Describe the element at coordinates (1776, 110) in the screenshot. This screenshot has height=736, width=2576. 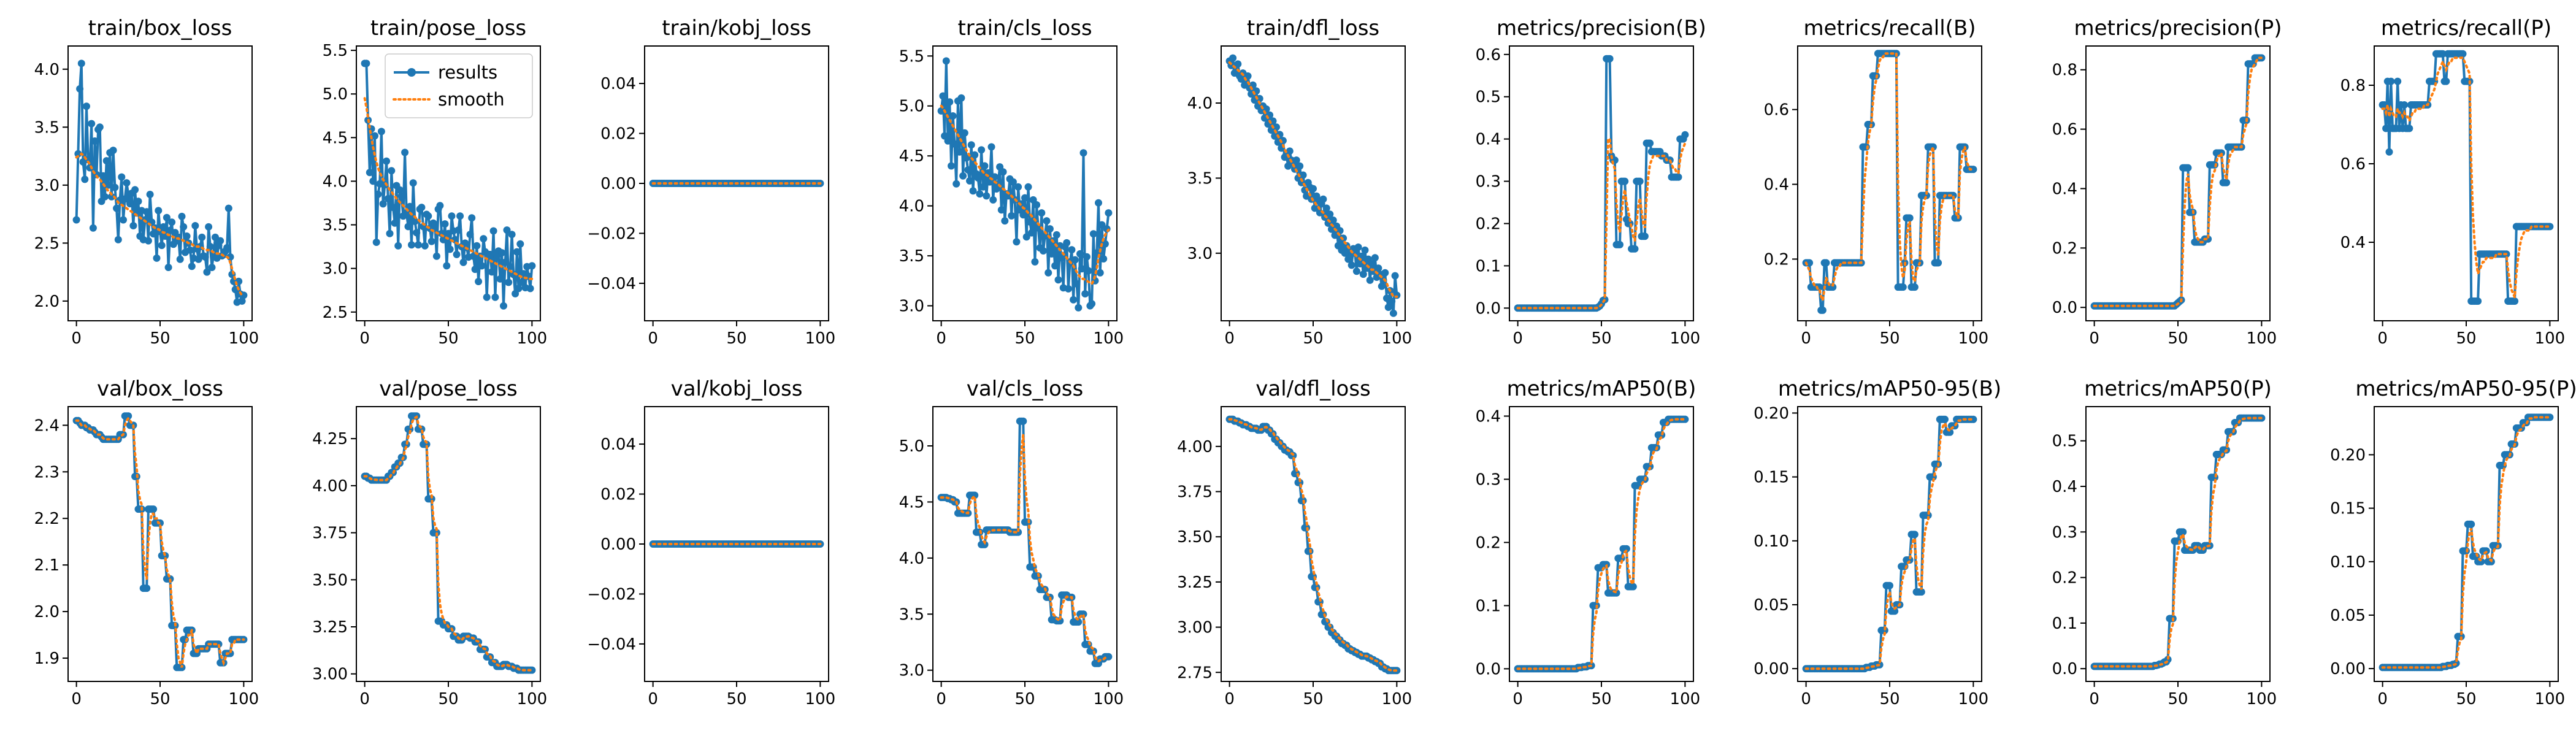
I see `y-tick-label: 0.6` at that location.